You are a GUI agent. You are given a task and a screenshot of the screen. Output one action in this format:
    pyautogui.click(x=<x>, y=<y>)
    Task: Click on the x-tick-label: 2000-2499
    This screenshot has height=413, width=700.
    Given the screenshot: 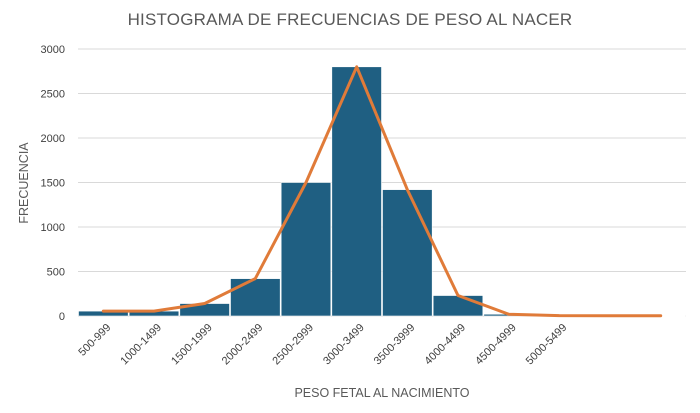 What is the action you would take?
    pyautogui.click(x=243, y=345)
    